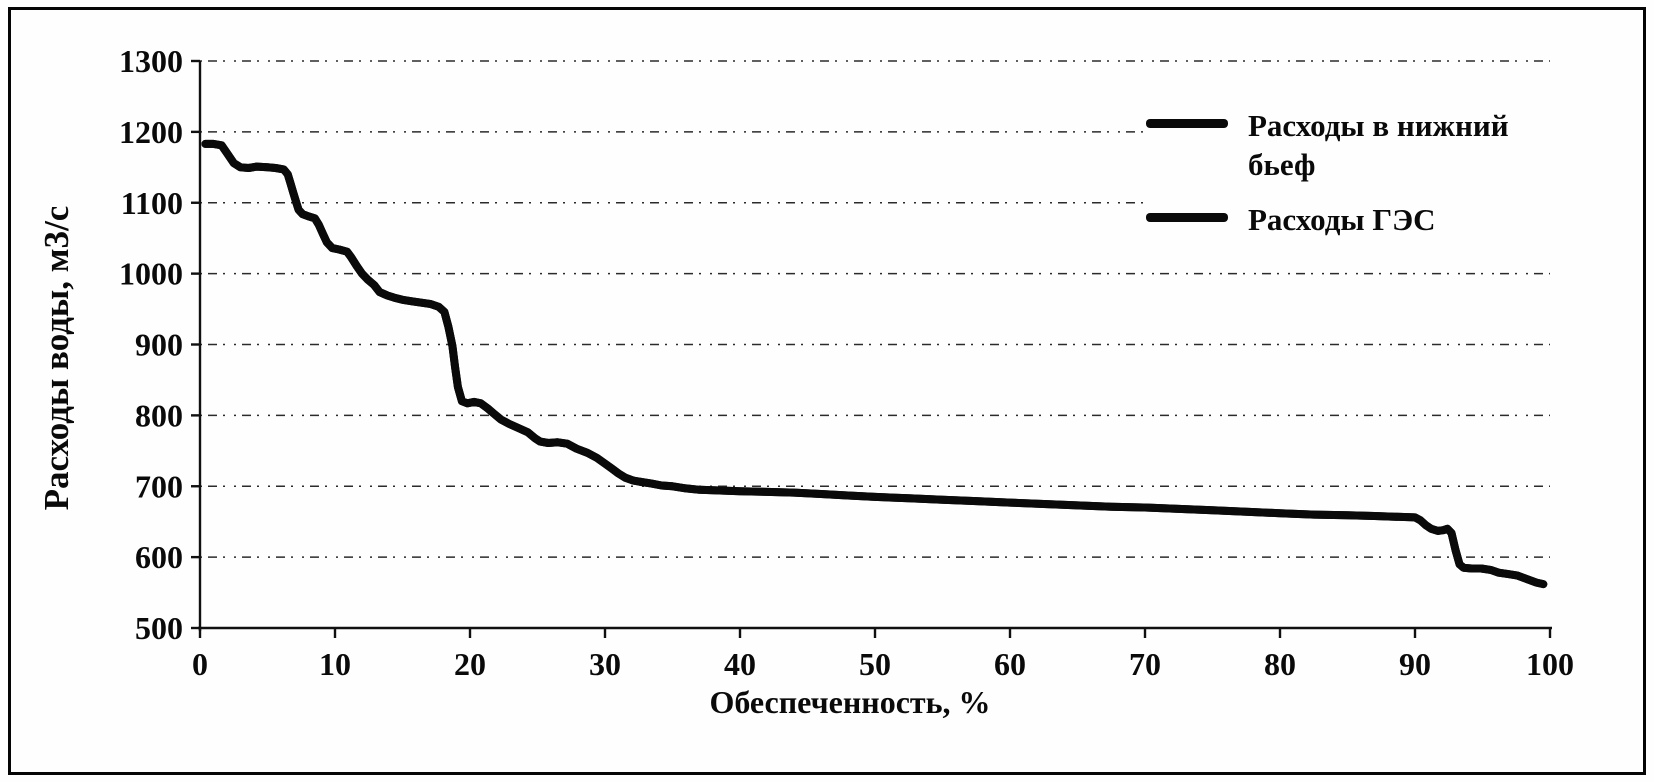 This screenshot has width=1654, height=782. What do you see at coordinates (159, 486) in the screenshot?
I see `y-tick-label: 700` at bounding box center [159, 486].